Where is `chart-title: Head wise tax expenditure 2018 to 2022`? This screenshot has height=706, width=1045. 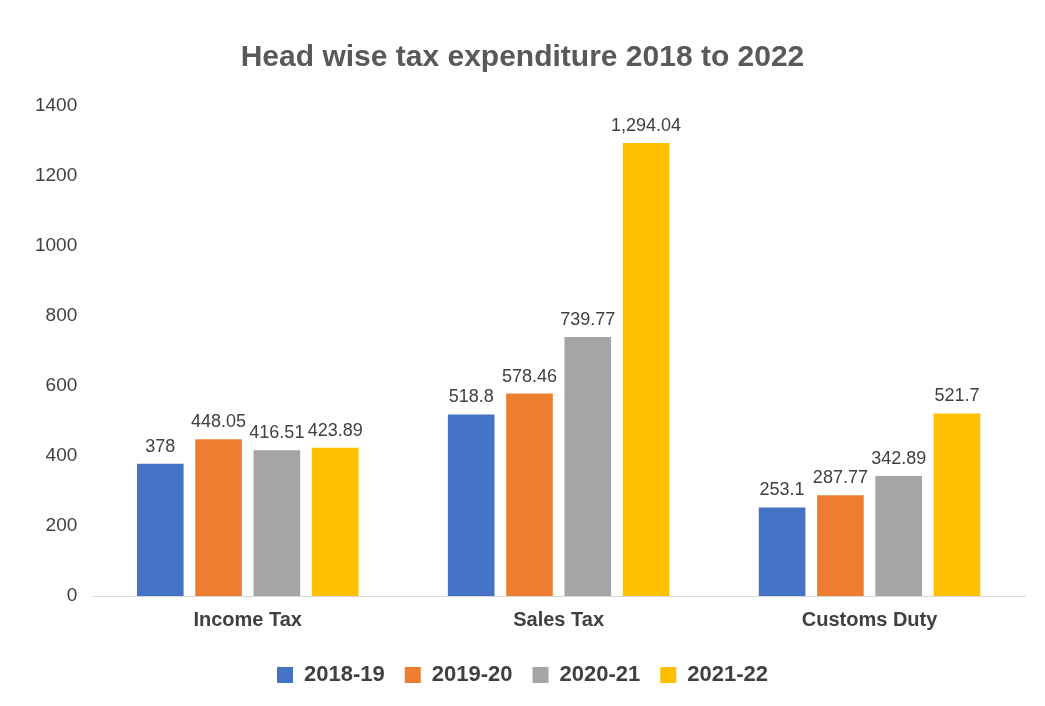 chart-title: Head wise tax expenditure 2018 to 2022 is located at coordinates (522, 56).